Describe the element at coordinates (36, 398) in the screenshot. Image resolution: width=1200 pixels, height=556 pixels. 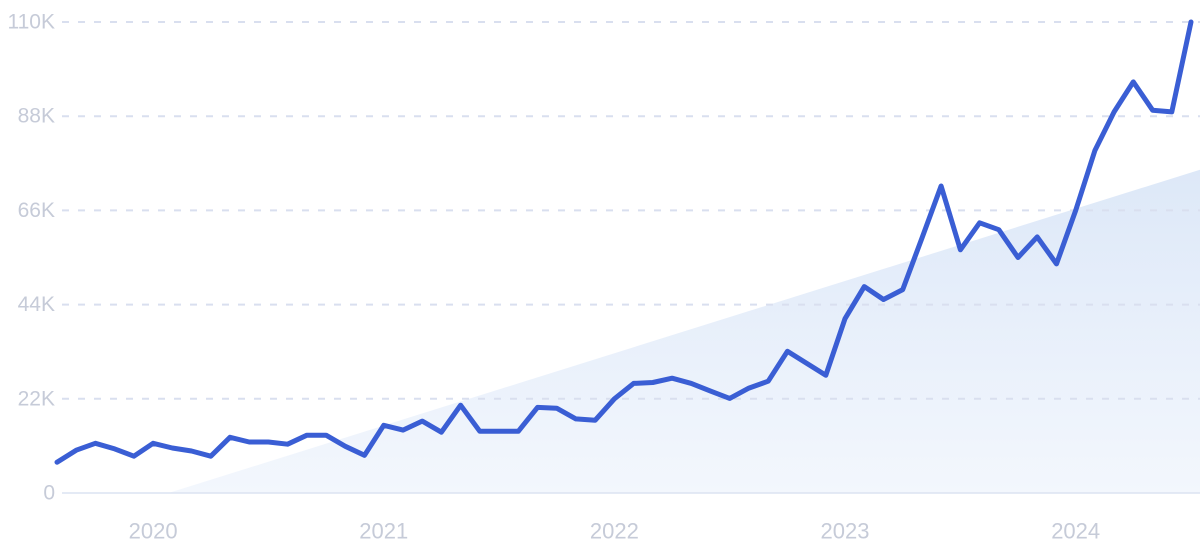
I see `y-tick-label: 22K` at that location.